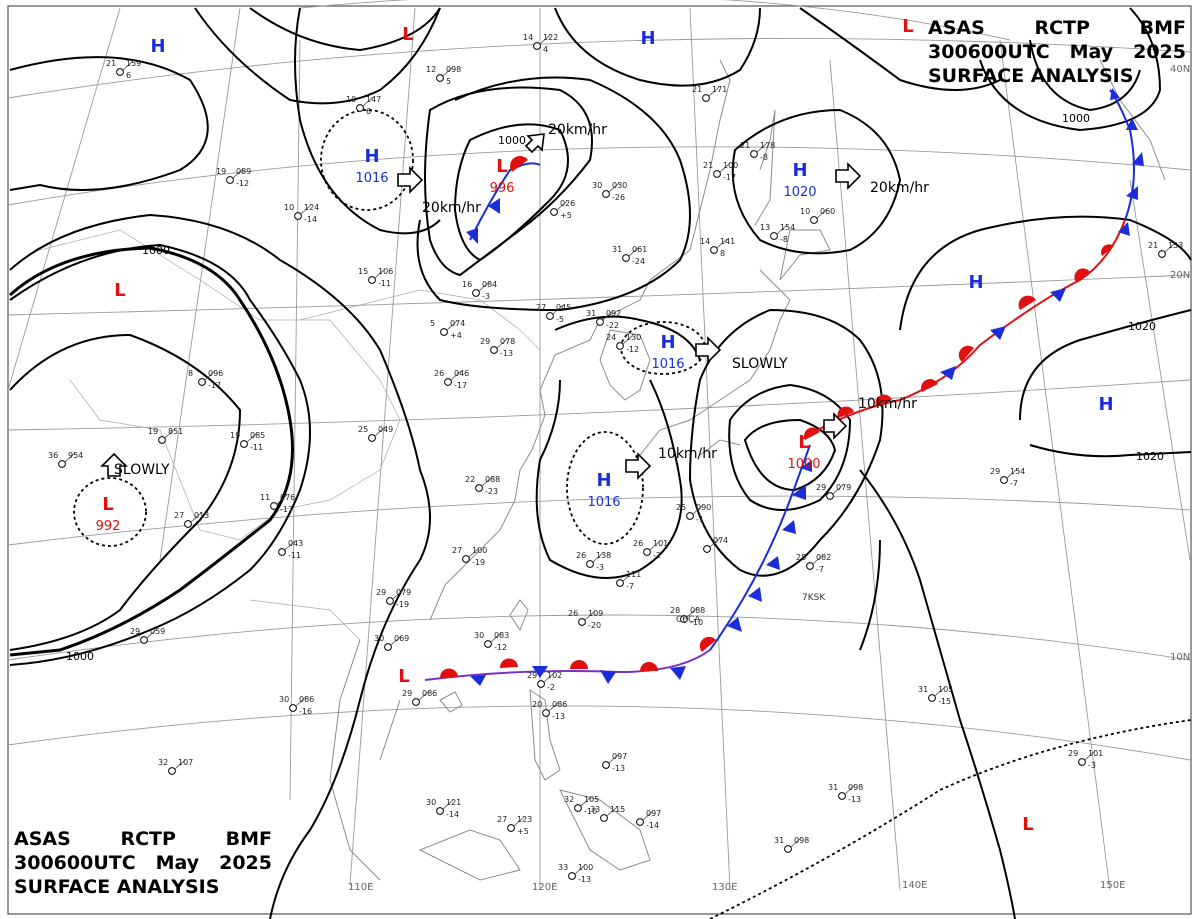 This screenshot has width=1200, height=919. I want to click on station-pressure: 115, so click(617, 809).